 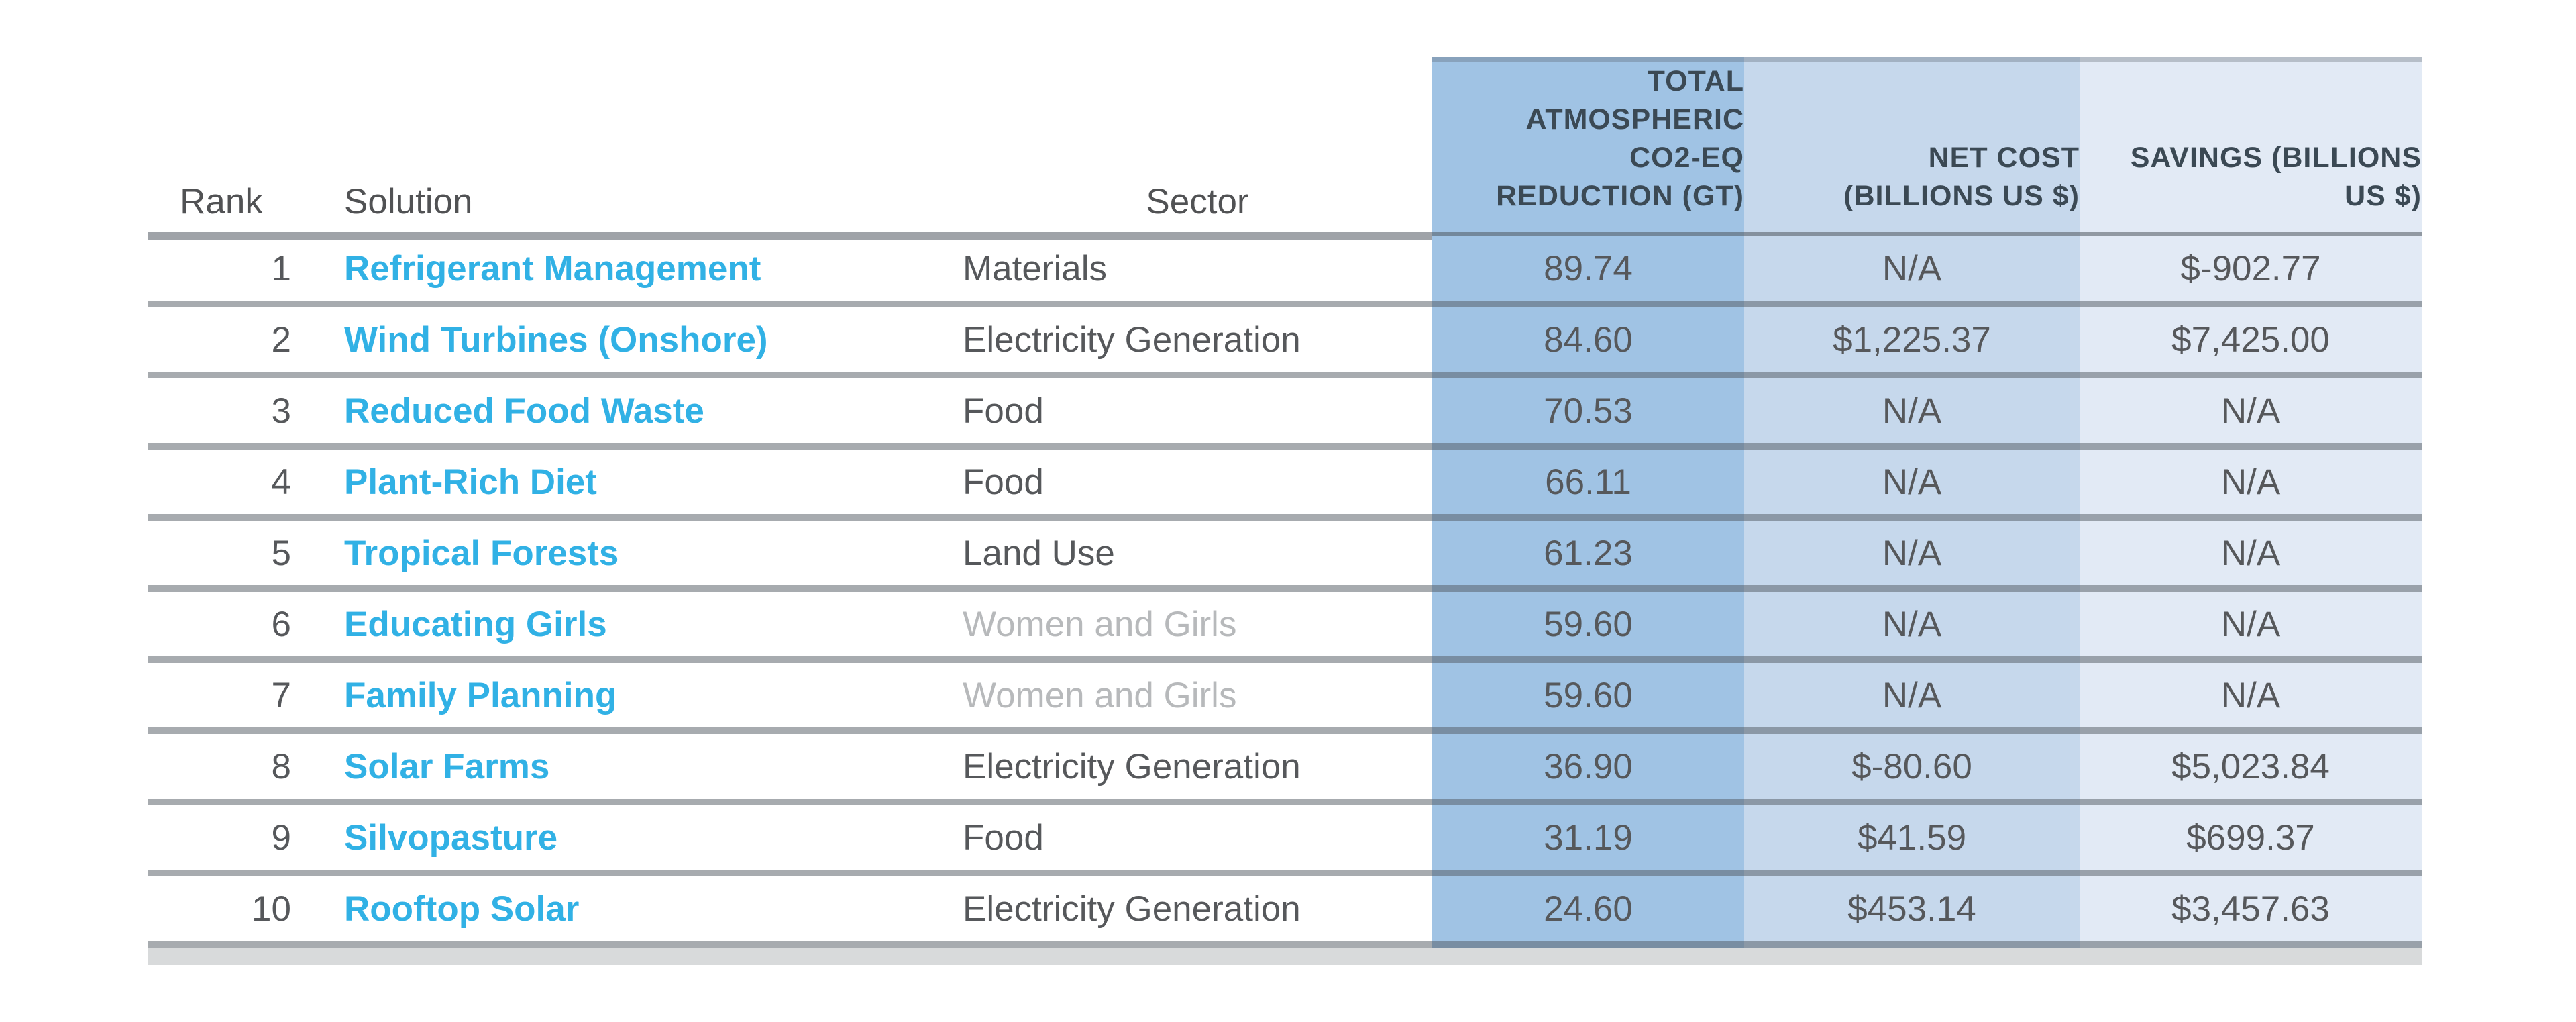 I want to click on co2-value-cell: 24.60, so click(x=1588, y=912).